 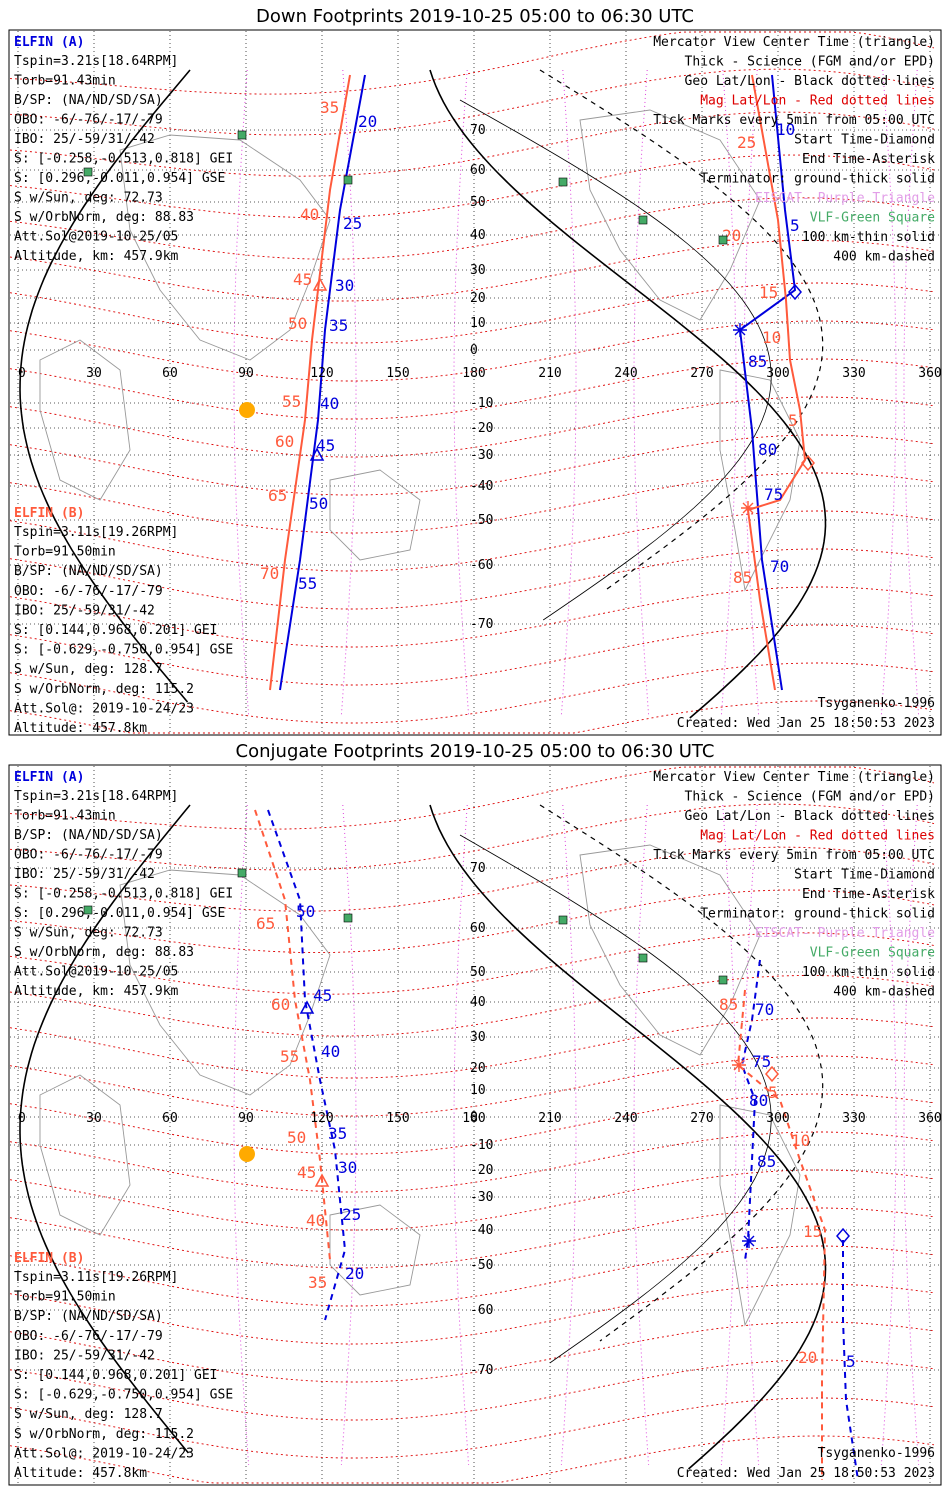 What do you see at coordinates (322, 1180) in the screenshot?
I see `elfin-b-center-triangle` at bounding box center [322, 1180].